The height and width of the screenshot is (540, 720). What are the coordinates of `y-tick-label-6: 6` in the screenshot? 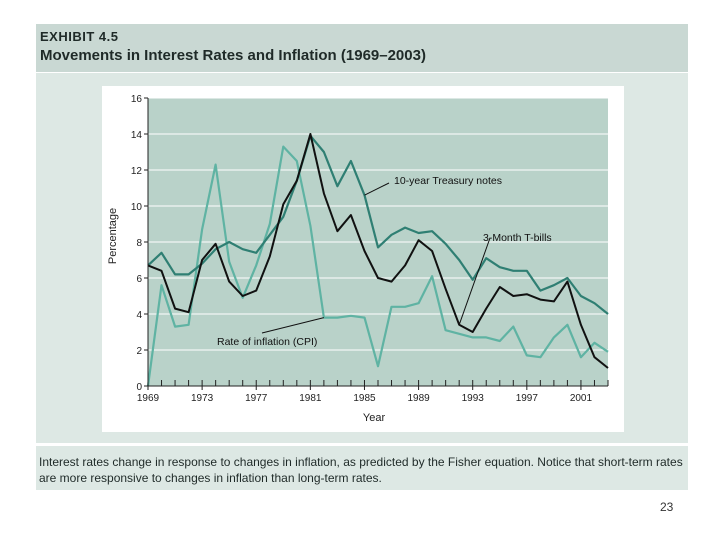 It's located at (139, 279).